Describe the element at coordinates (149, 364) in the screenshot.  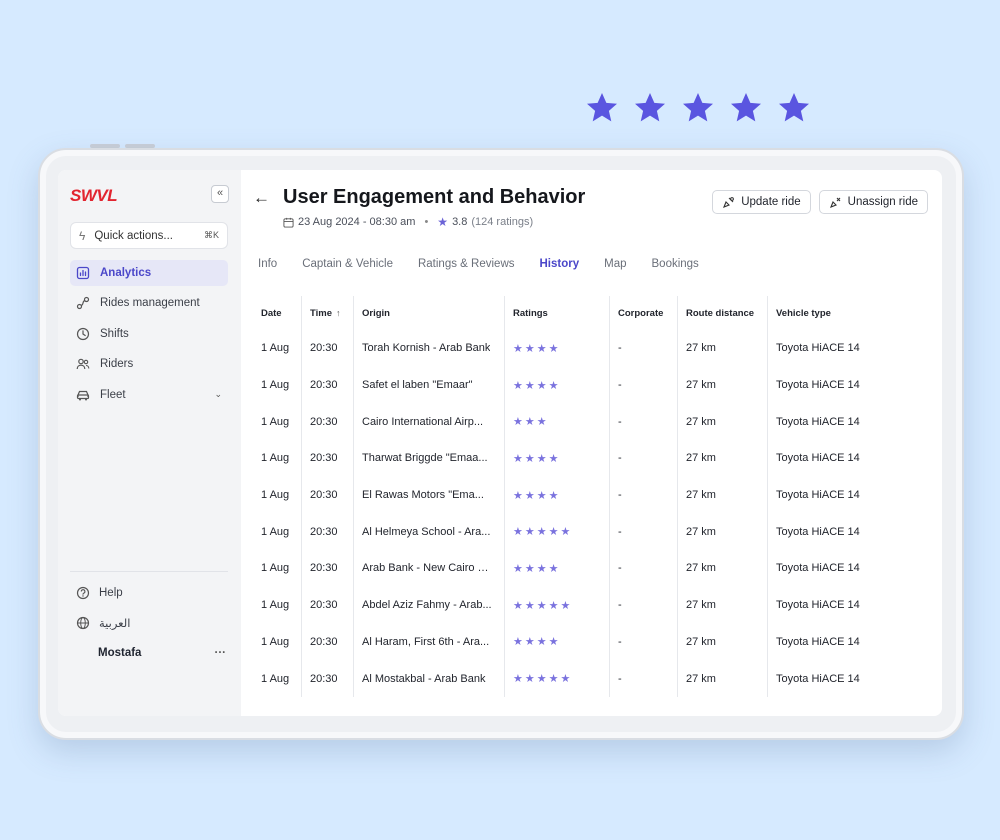
I see `sidebar-item-riders: Riders` at that location.